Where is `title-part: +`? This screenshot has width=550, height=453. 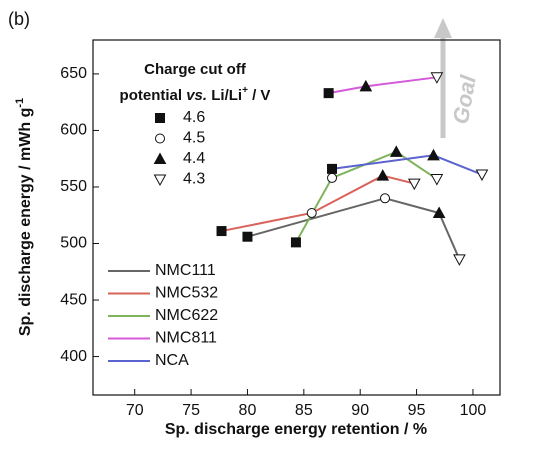 title-part: + is located at coordinates (245, 90).